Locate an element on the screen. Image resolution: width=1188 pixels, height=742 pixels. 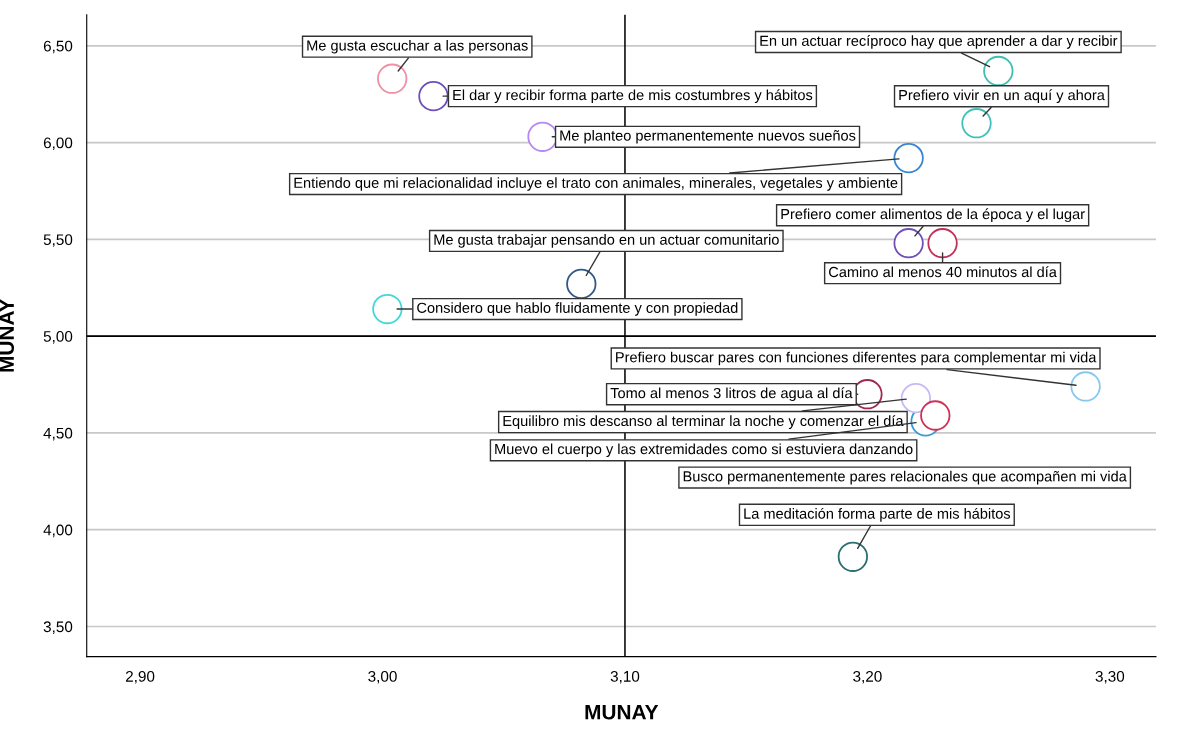
annotation: Prefiero buscar pares con funciones diferentes para complementar mi vida is located at coordinates (856, 358).